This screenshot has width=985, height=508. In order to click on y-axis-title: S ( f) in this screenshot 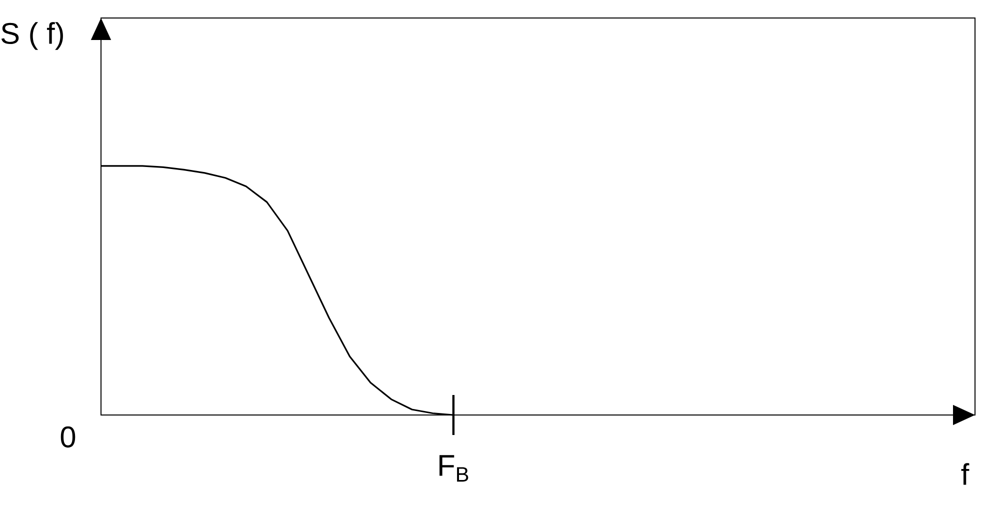, I will do `click(32, 36)`.